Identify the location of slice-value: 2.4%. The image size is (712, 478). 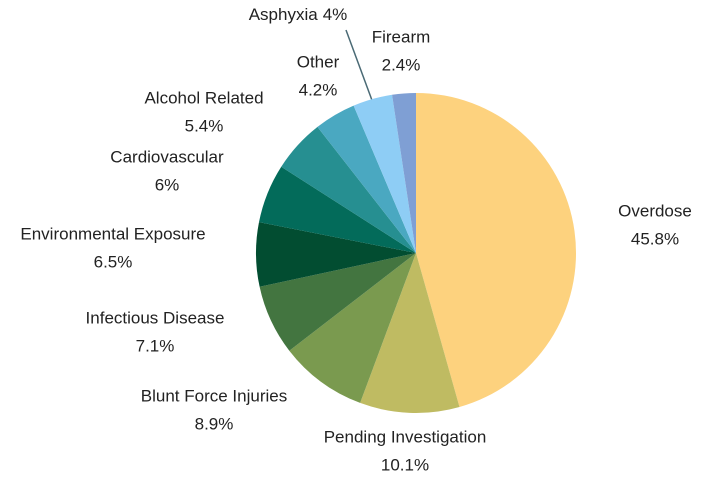
(401, 64).